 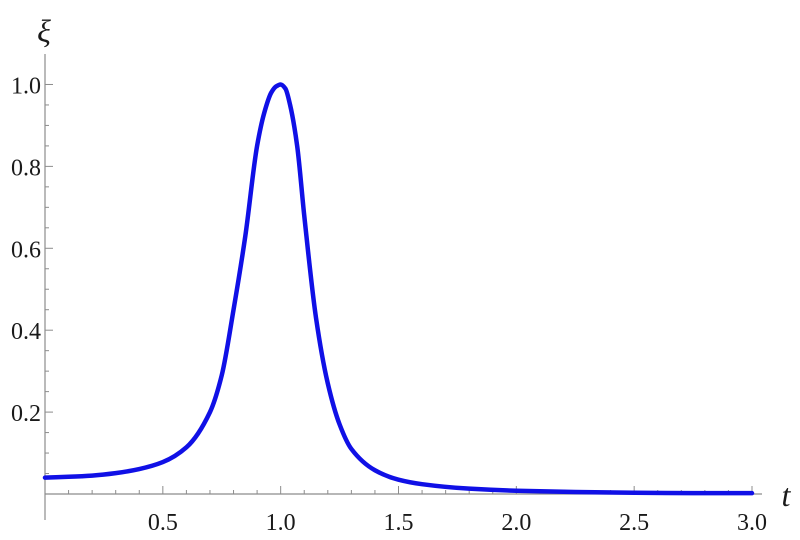 I want to click on y-tick-label: 0.8, so click(x=26, y=168).